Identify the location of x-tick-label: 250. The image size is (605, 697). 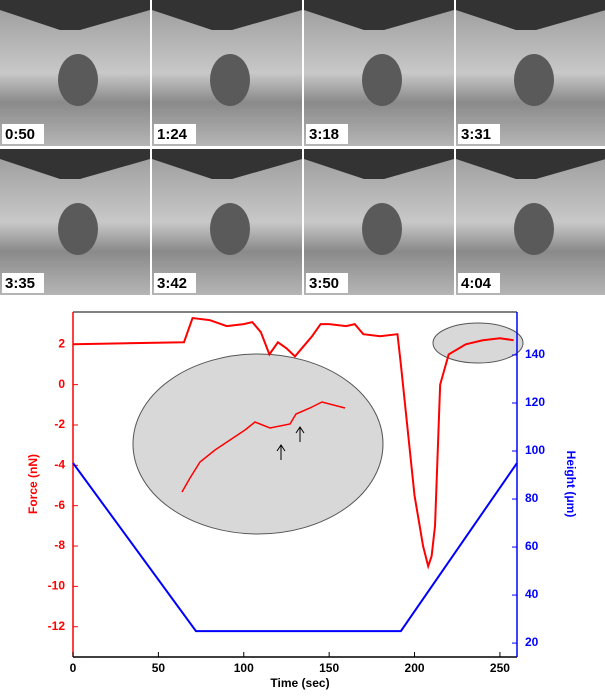
(500, 668).